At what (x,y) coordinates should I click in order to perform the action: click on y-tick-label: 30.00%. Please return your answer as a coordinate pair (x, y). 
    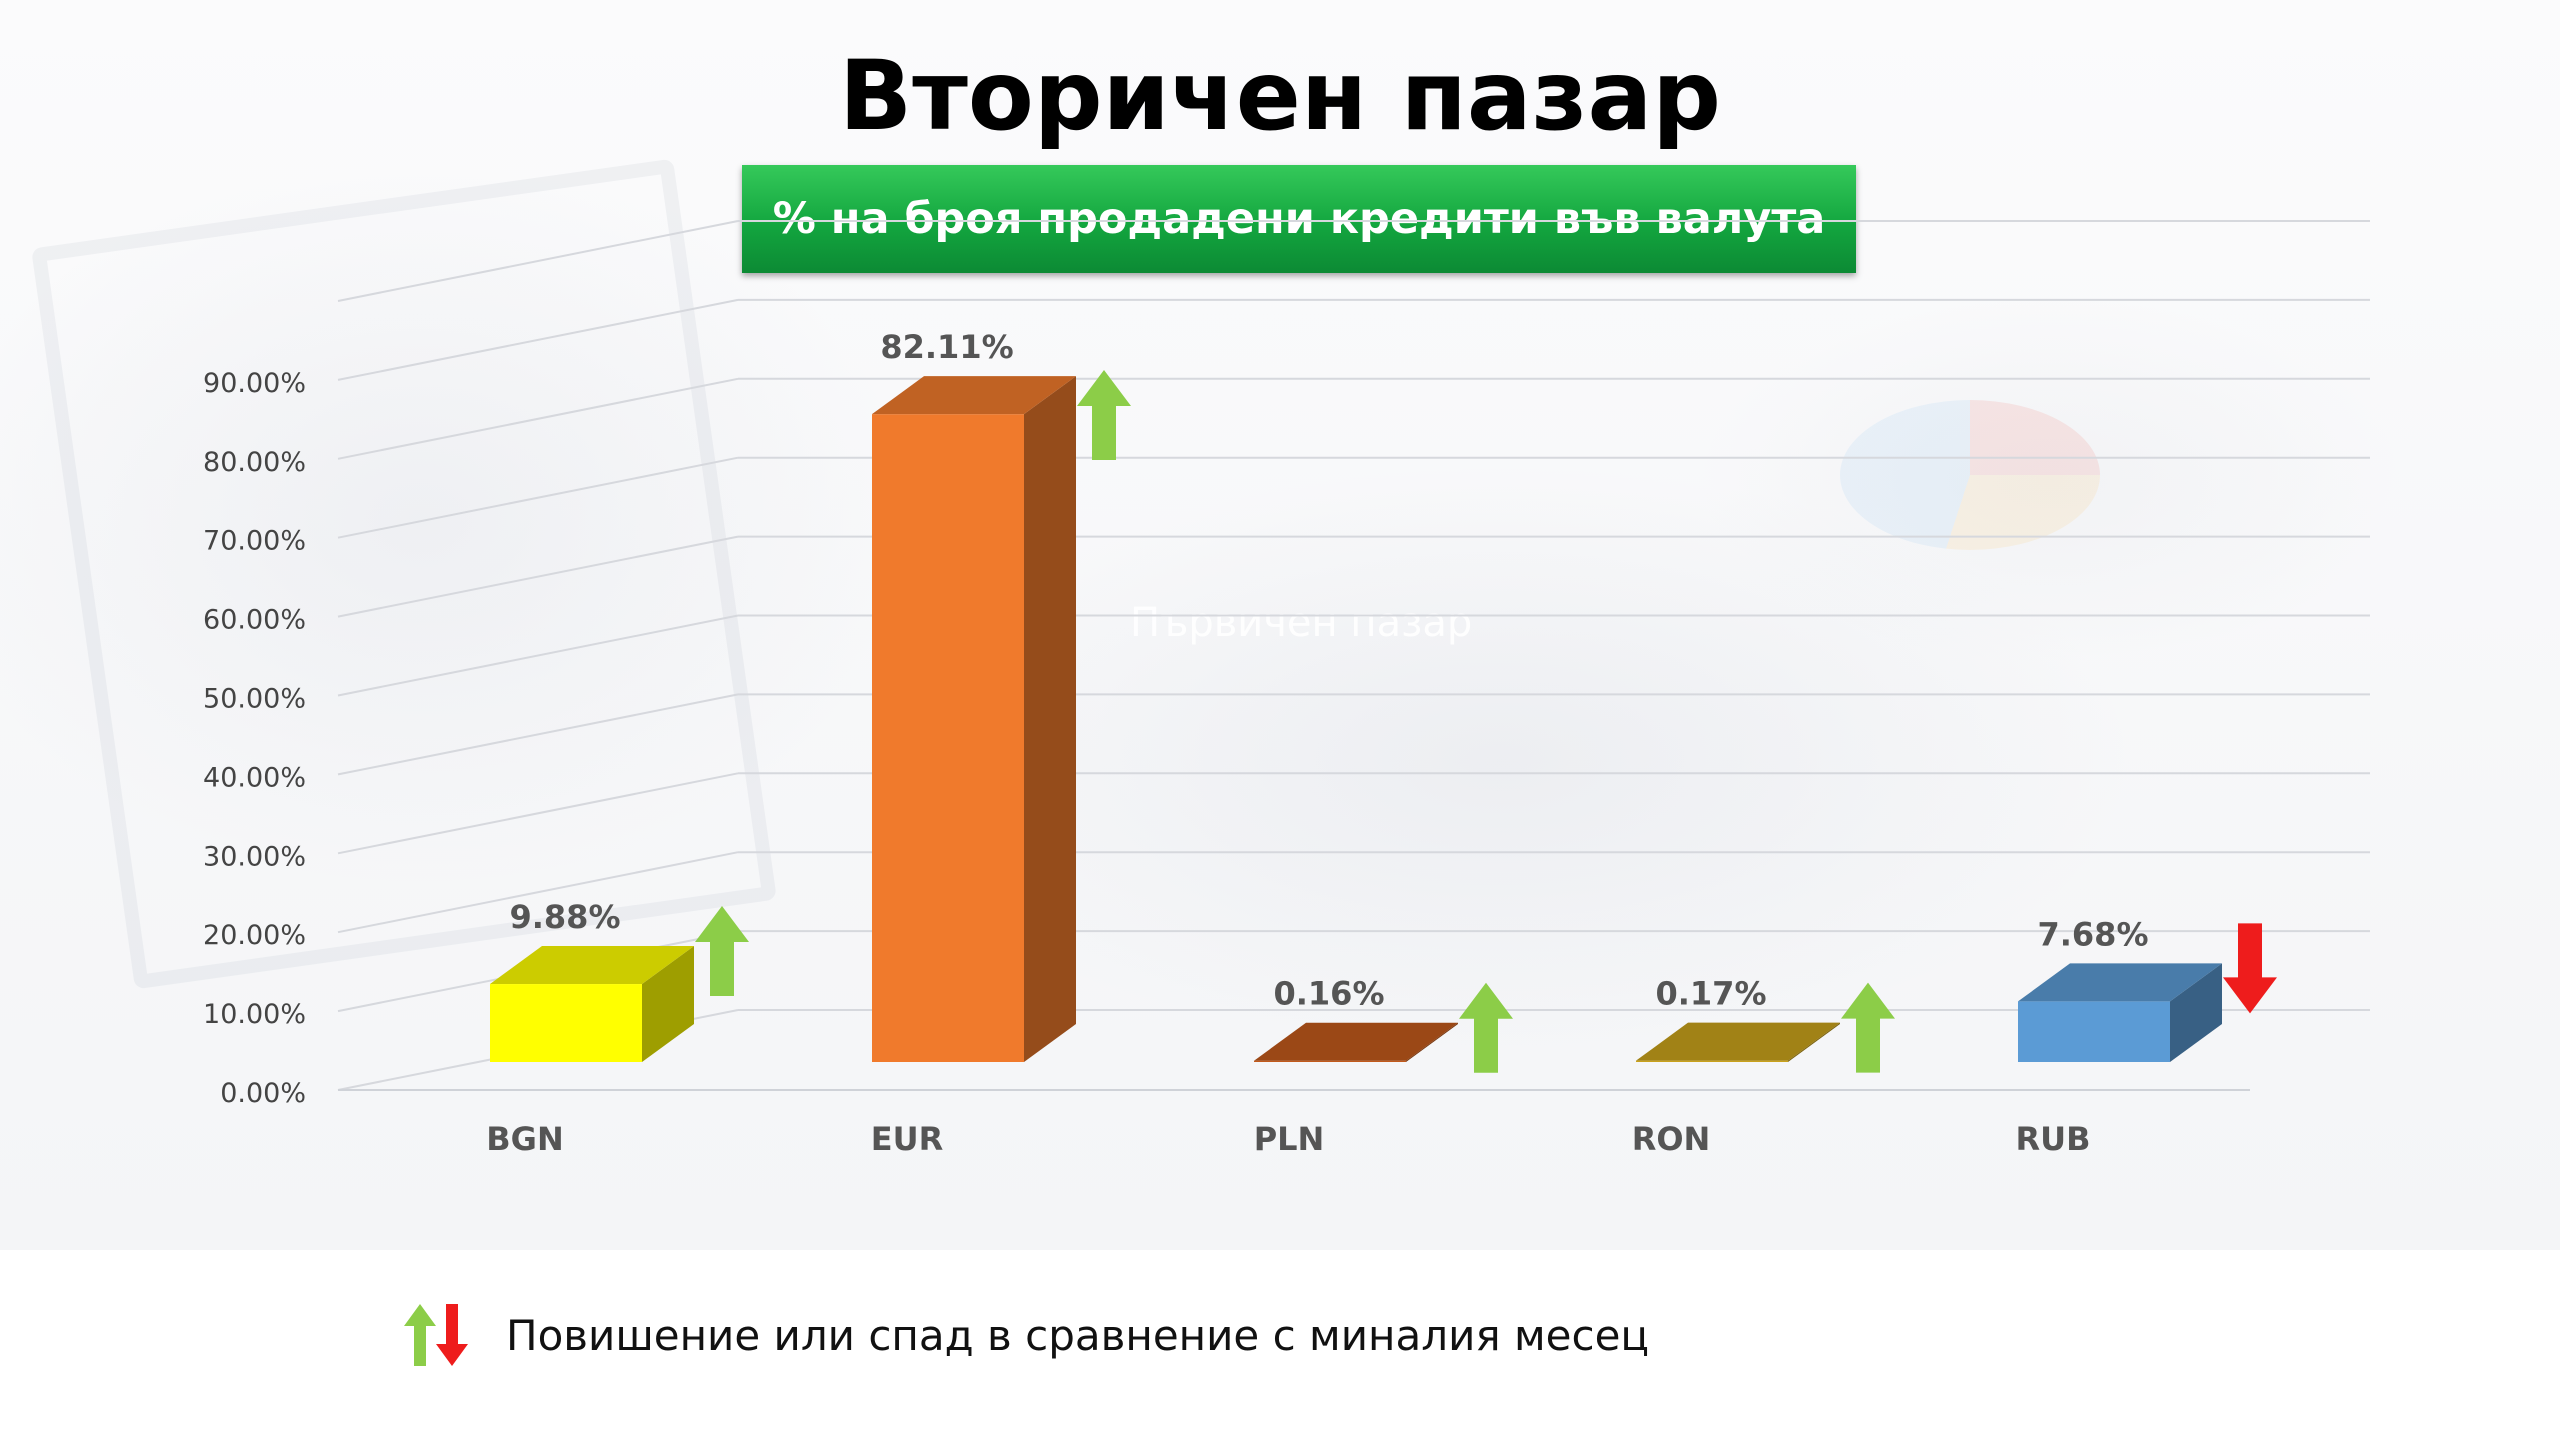
    Looking at the image, I should click on (254, 856).